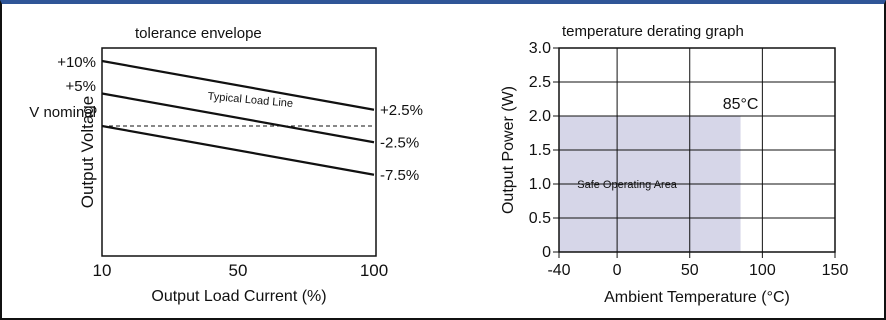  I want to click on tolerance-end-label-3: -2.5%, so click(399, 142).